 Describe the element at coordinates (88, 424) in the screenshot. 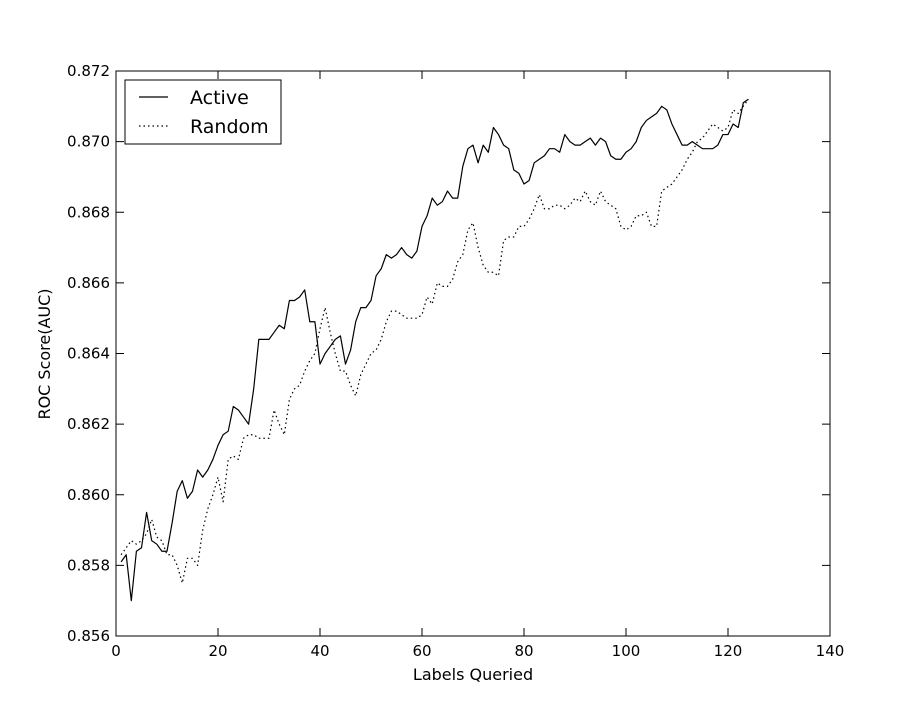

I see `y-tick-label: 0.862` at that location.